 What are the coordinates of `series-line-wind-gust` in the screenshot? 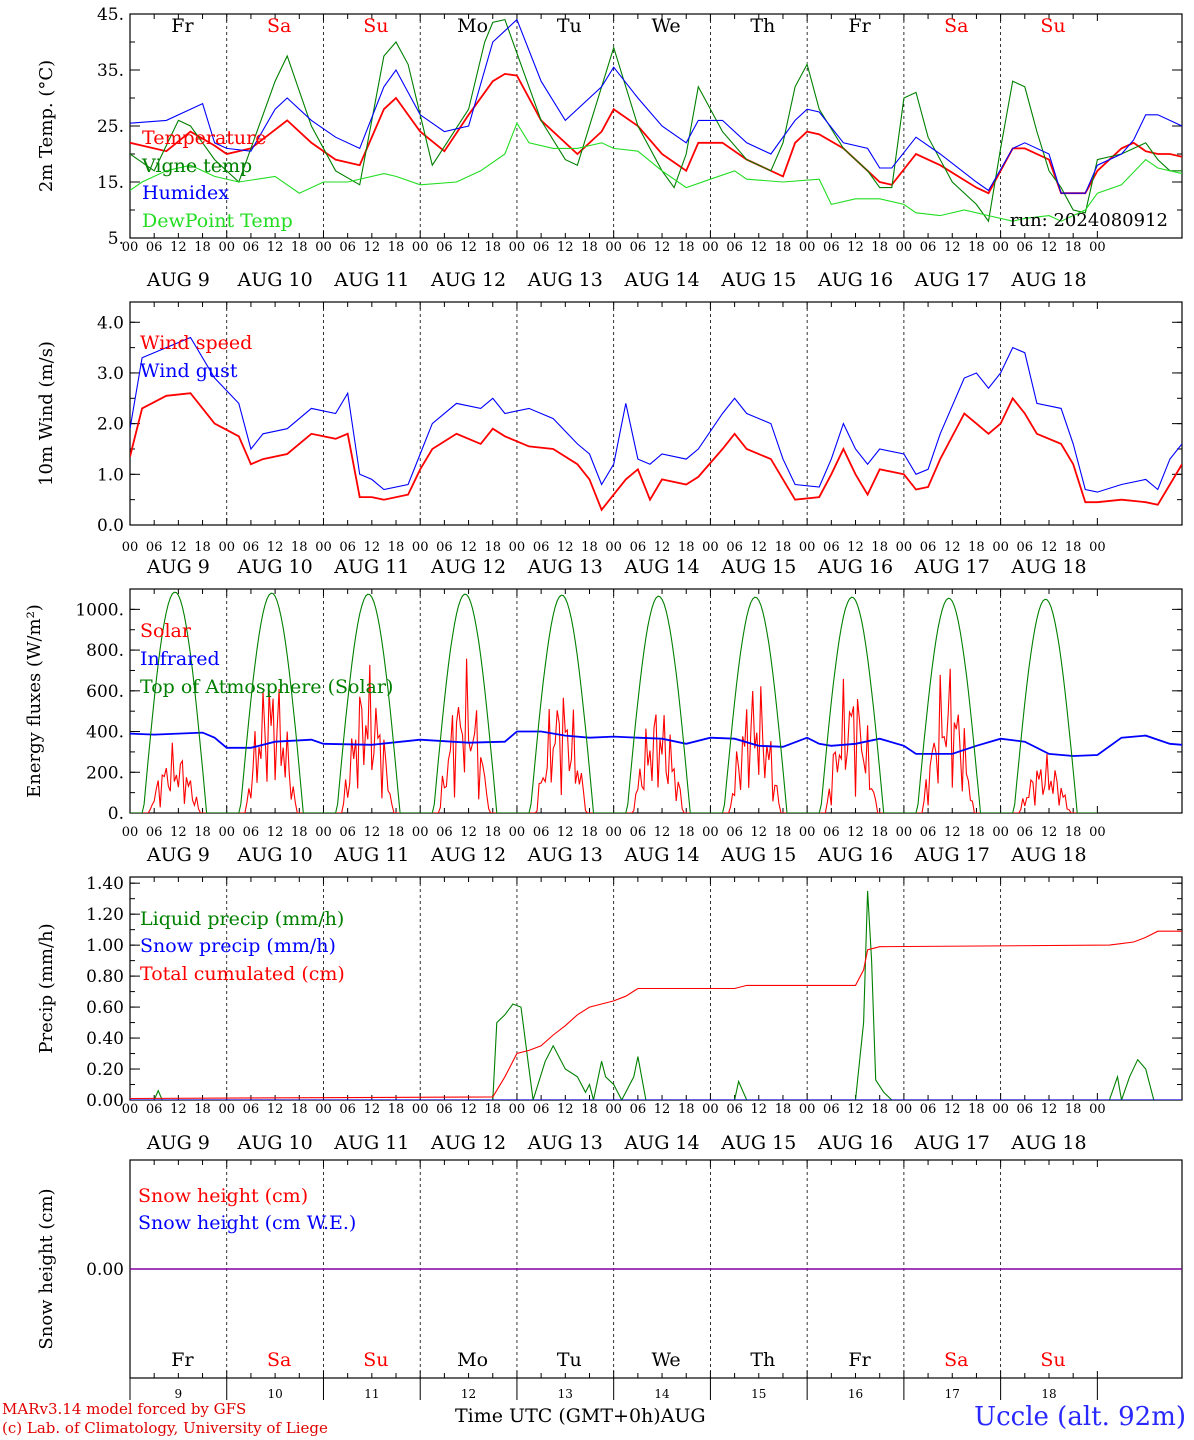 It's located at (656, 414).